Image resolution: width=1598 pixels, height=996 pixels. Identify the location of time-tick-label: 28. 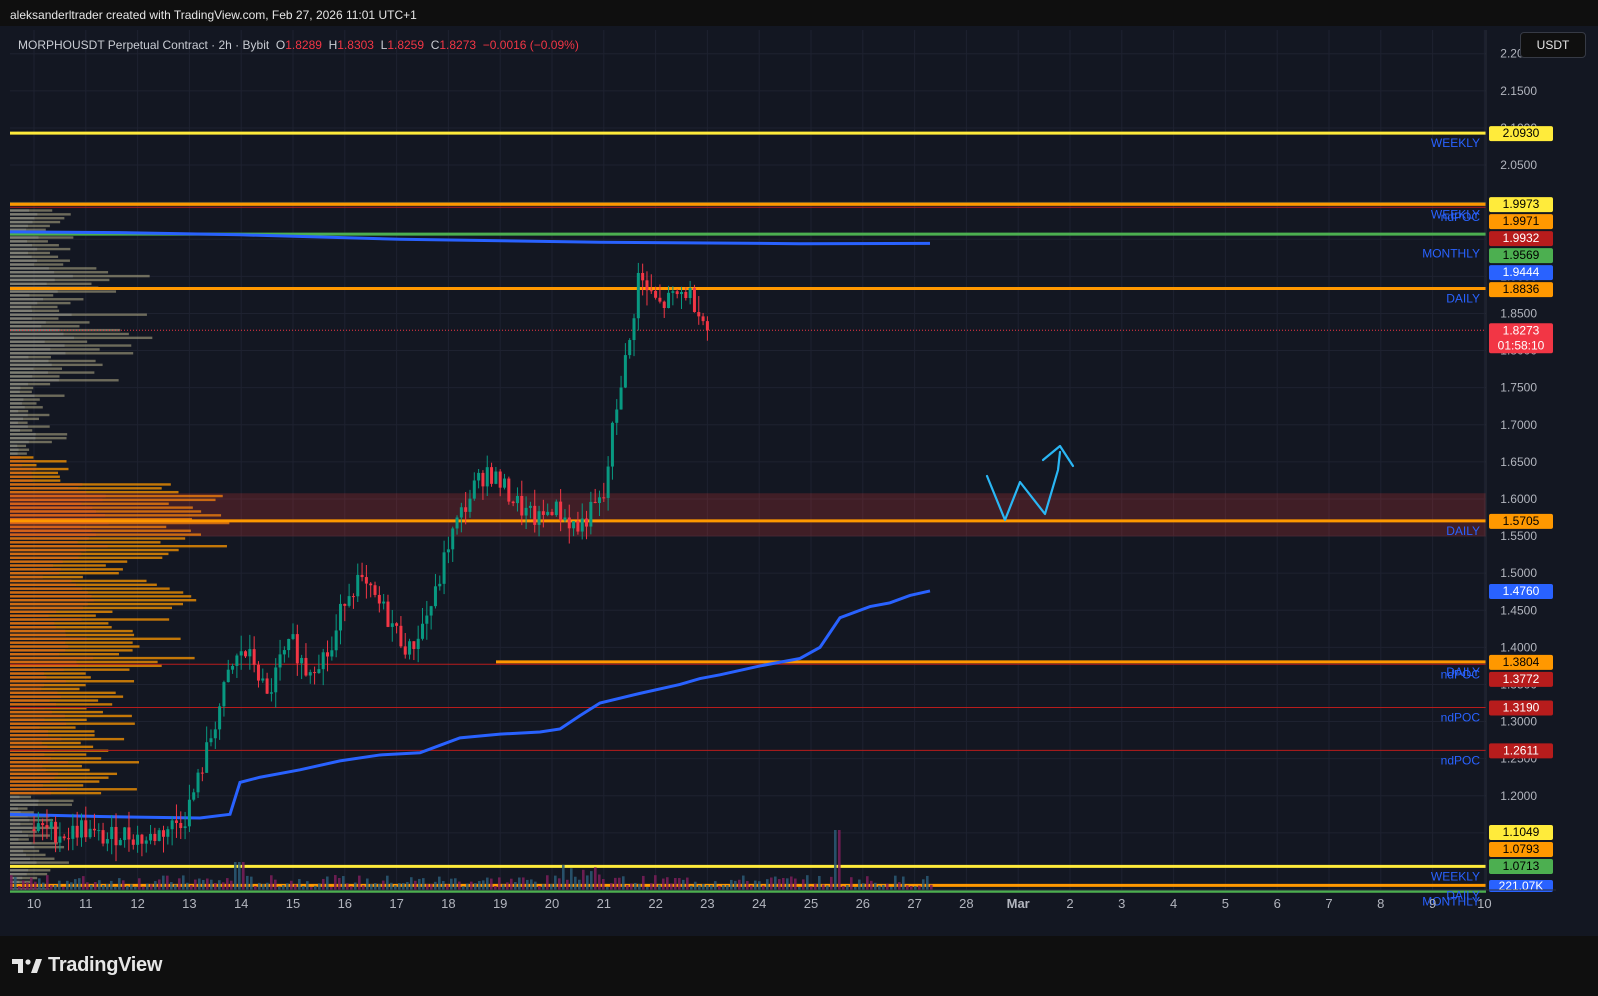
(966, 903).